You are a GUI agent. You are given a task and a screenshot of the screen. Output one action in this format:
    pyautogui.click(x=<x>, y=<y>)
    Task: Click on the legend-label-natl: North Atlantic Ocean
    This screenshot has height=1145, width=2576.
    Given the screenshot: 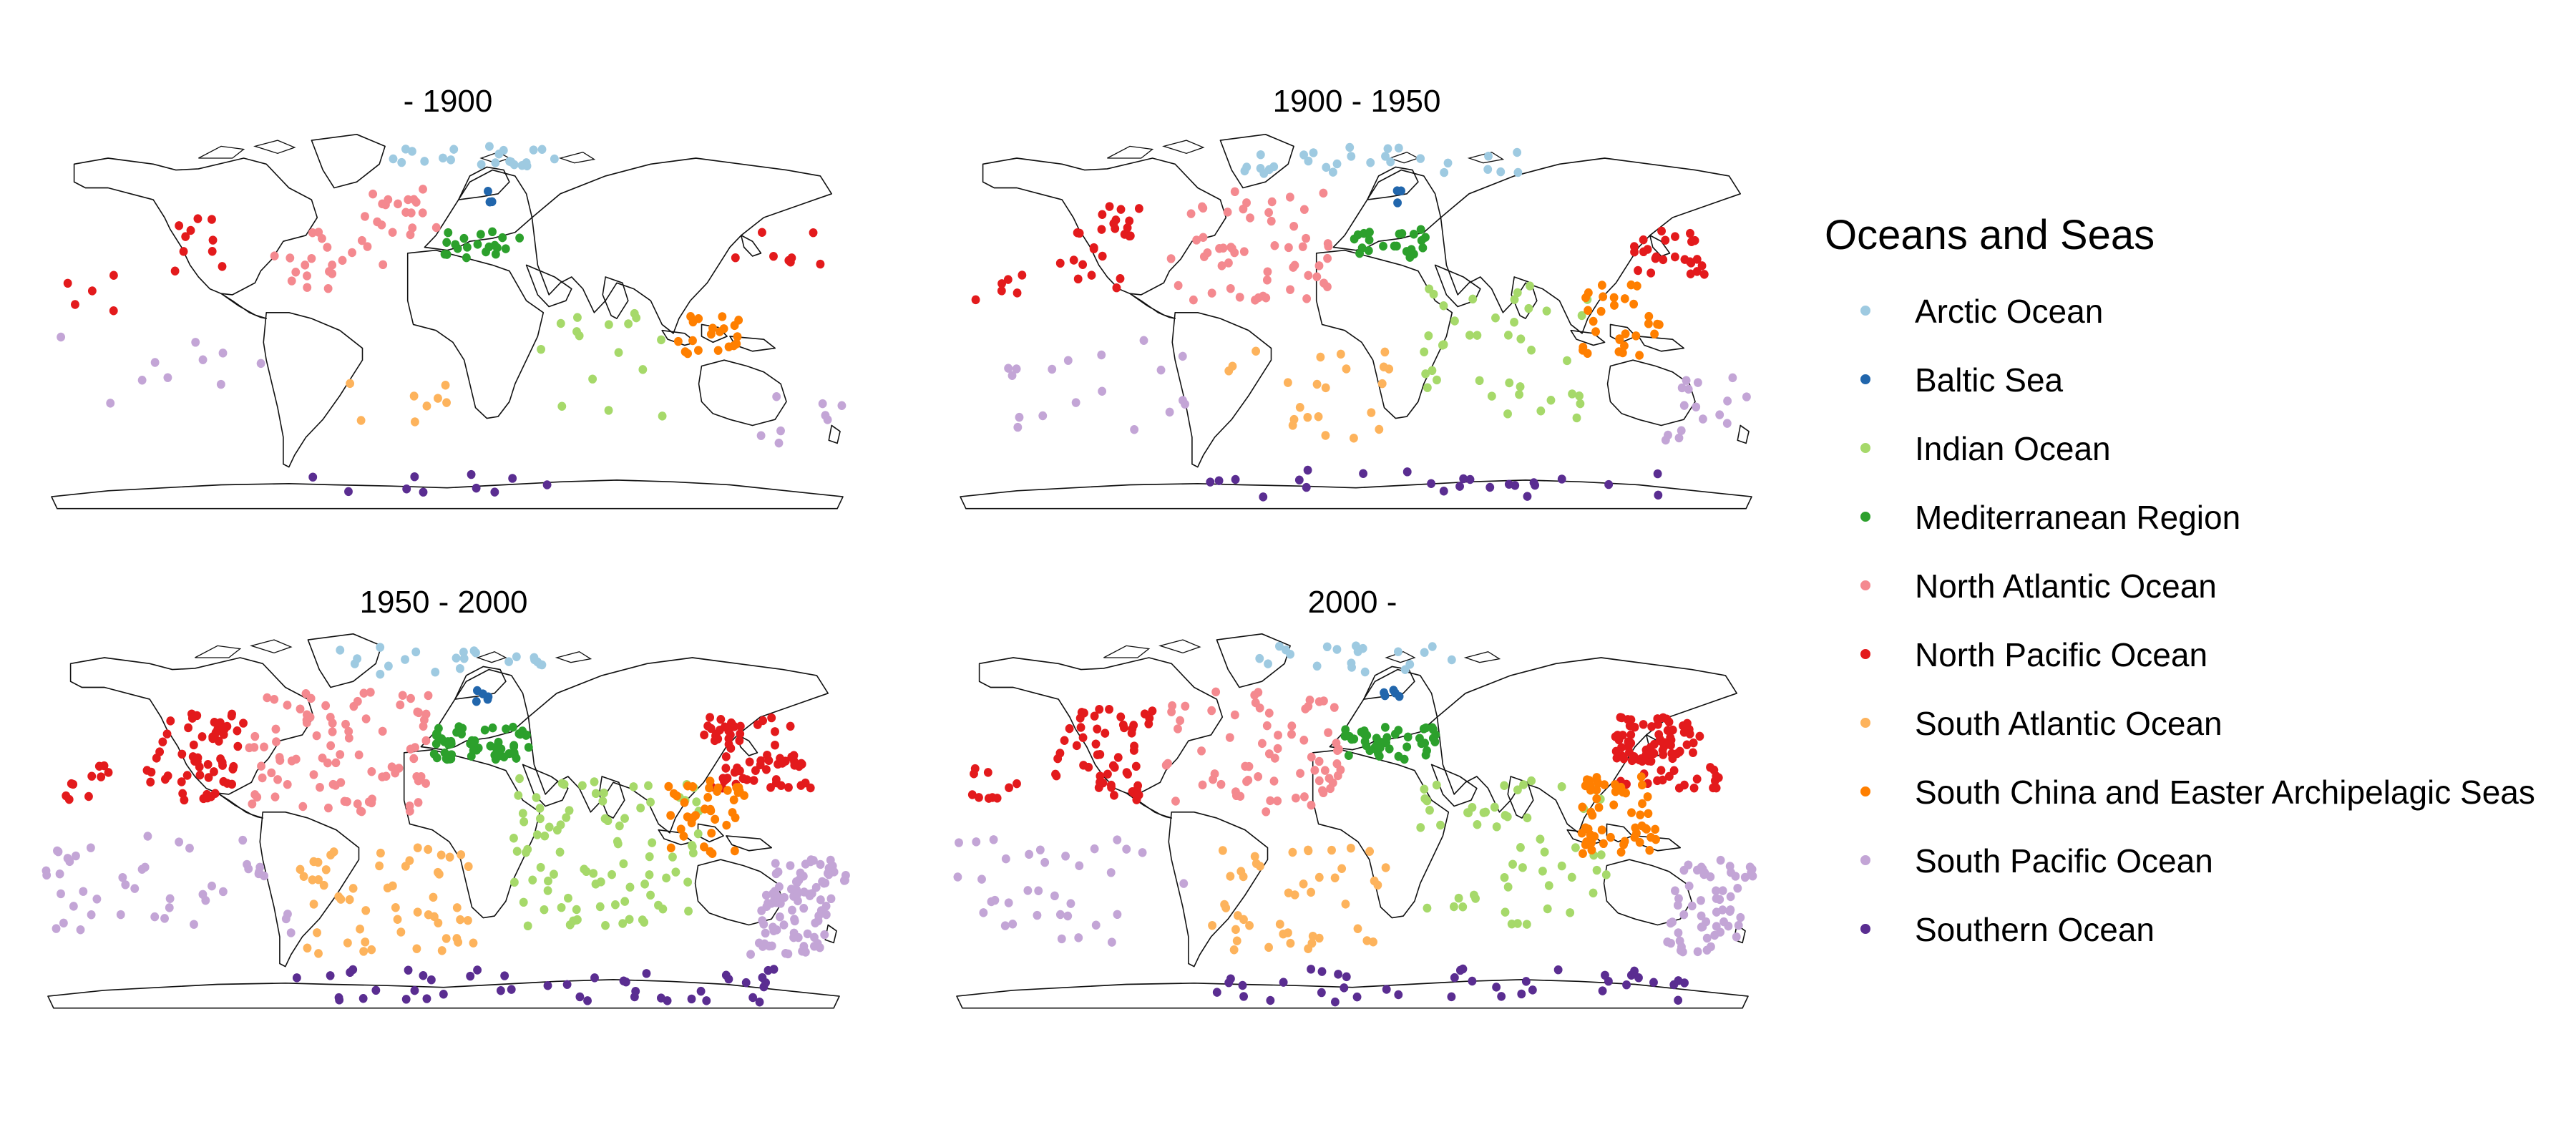 What is the action you would take?
    pyautogui.click(x=2066, y=586)
    